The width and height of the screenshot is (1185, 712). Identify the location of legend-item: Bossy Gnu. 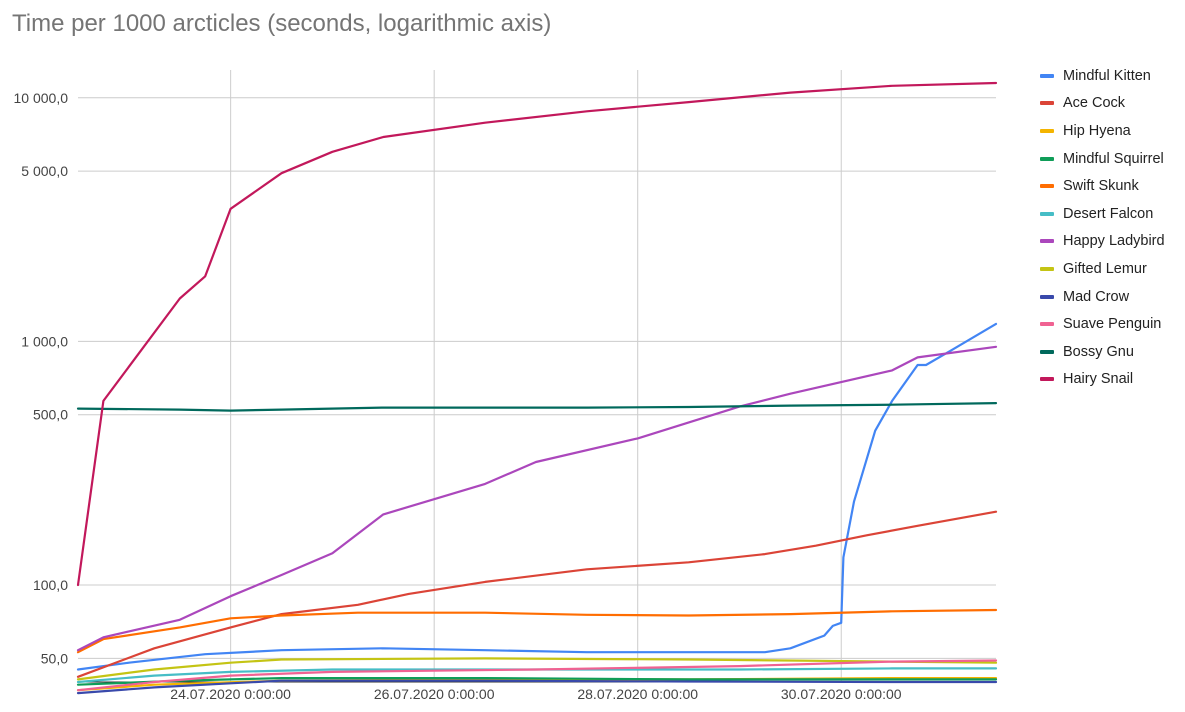
(1102, 352).